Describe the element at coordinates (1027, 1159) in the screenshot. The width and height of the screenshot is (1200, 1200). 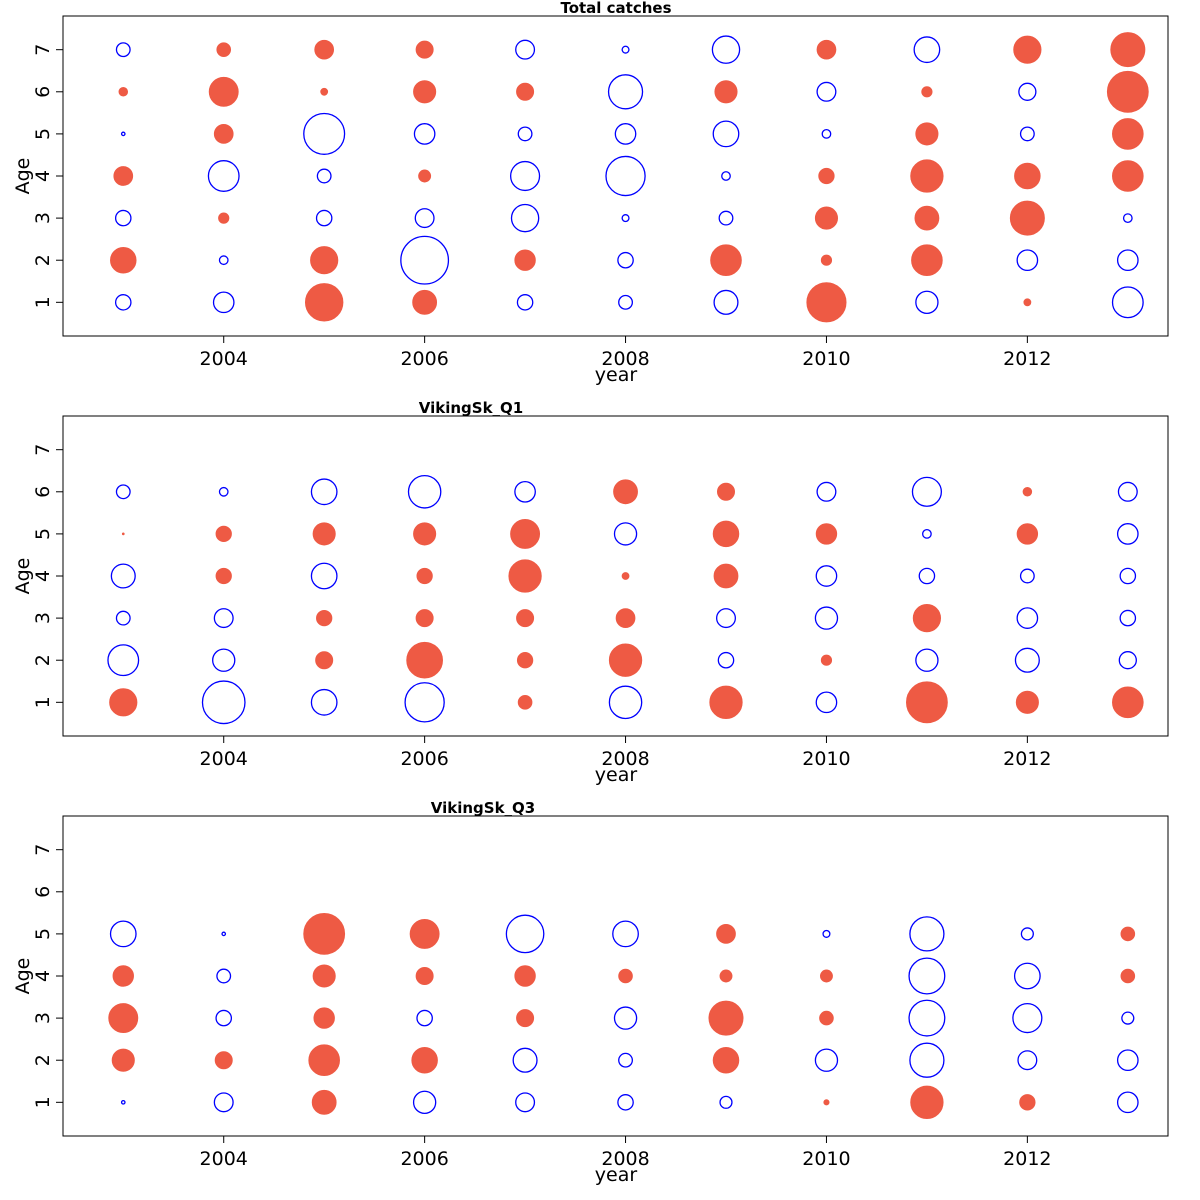
I see `x-tick-label: 2012` at that location.